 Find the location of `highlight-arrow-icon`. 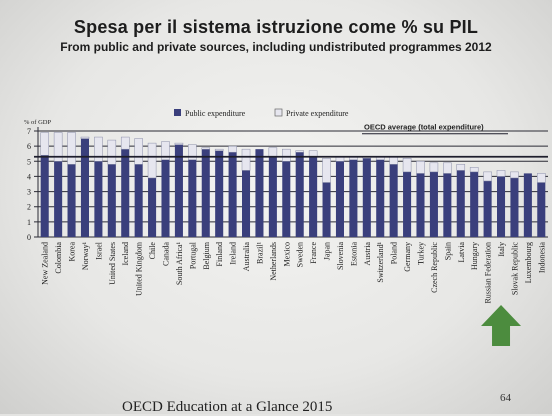

highlight-arrow-icon is located at coordinates (501, 325).